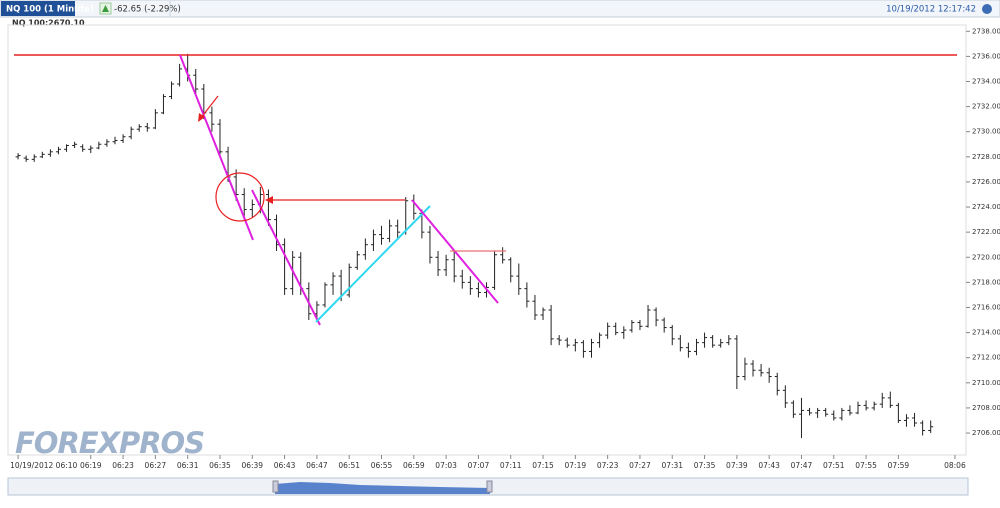  What do you see at coordinates (899, 465) in the screenshot?
I see `x-tick-label: 07:59` at bounding box center [899, 465].